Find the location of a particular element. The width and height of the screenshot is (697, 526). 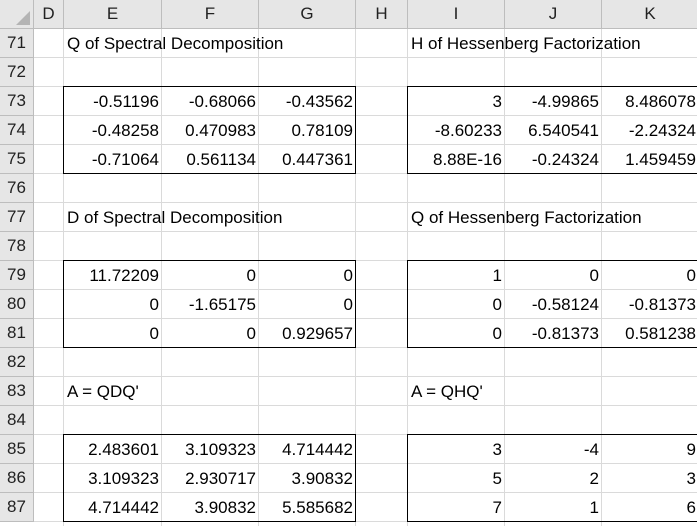

column-header-e: E is located at coordinates (113, 14).